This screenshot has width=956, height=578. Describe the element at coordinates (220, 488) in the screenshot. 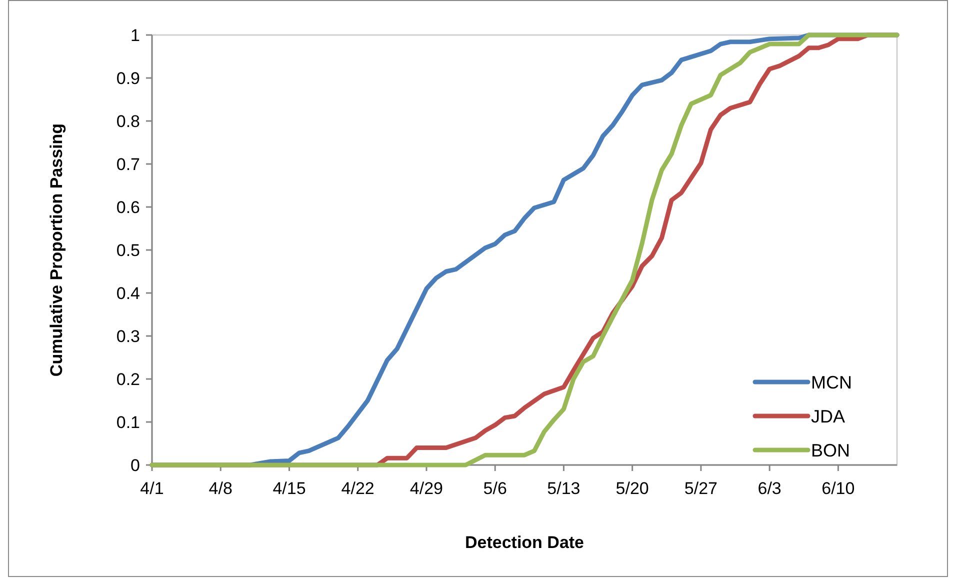

I see `x-tick-label: 4/8` at that location.